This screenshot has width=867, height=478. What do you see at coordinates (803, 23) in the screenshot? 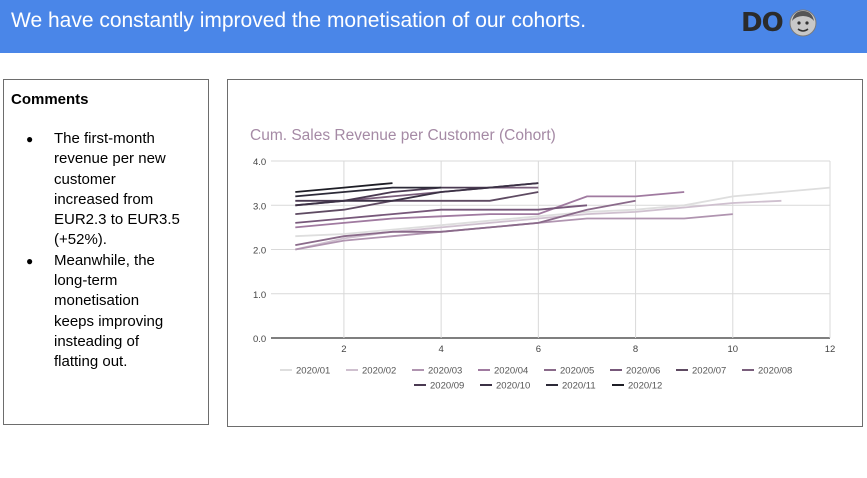
I see `face-icon` at bounding box center [803, 23].